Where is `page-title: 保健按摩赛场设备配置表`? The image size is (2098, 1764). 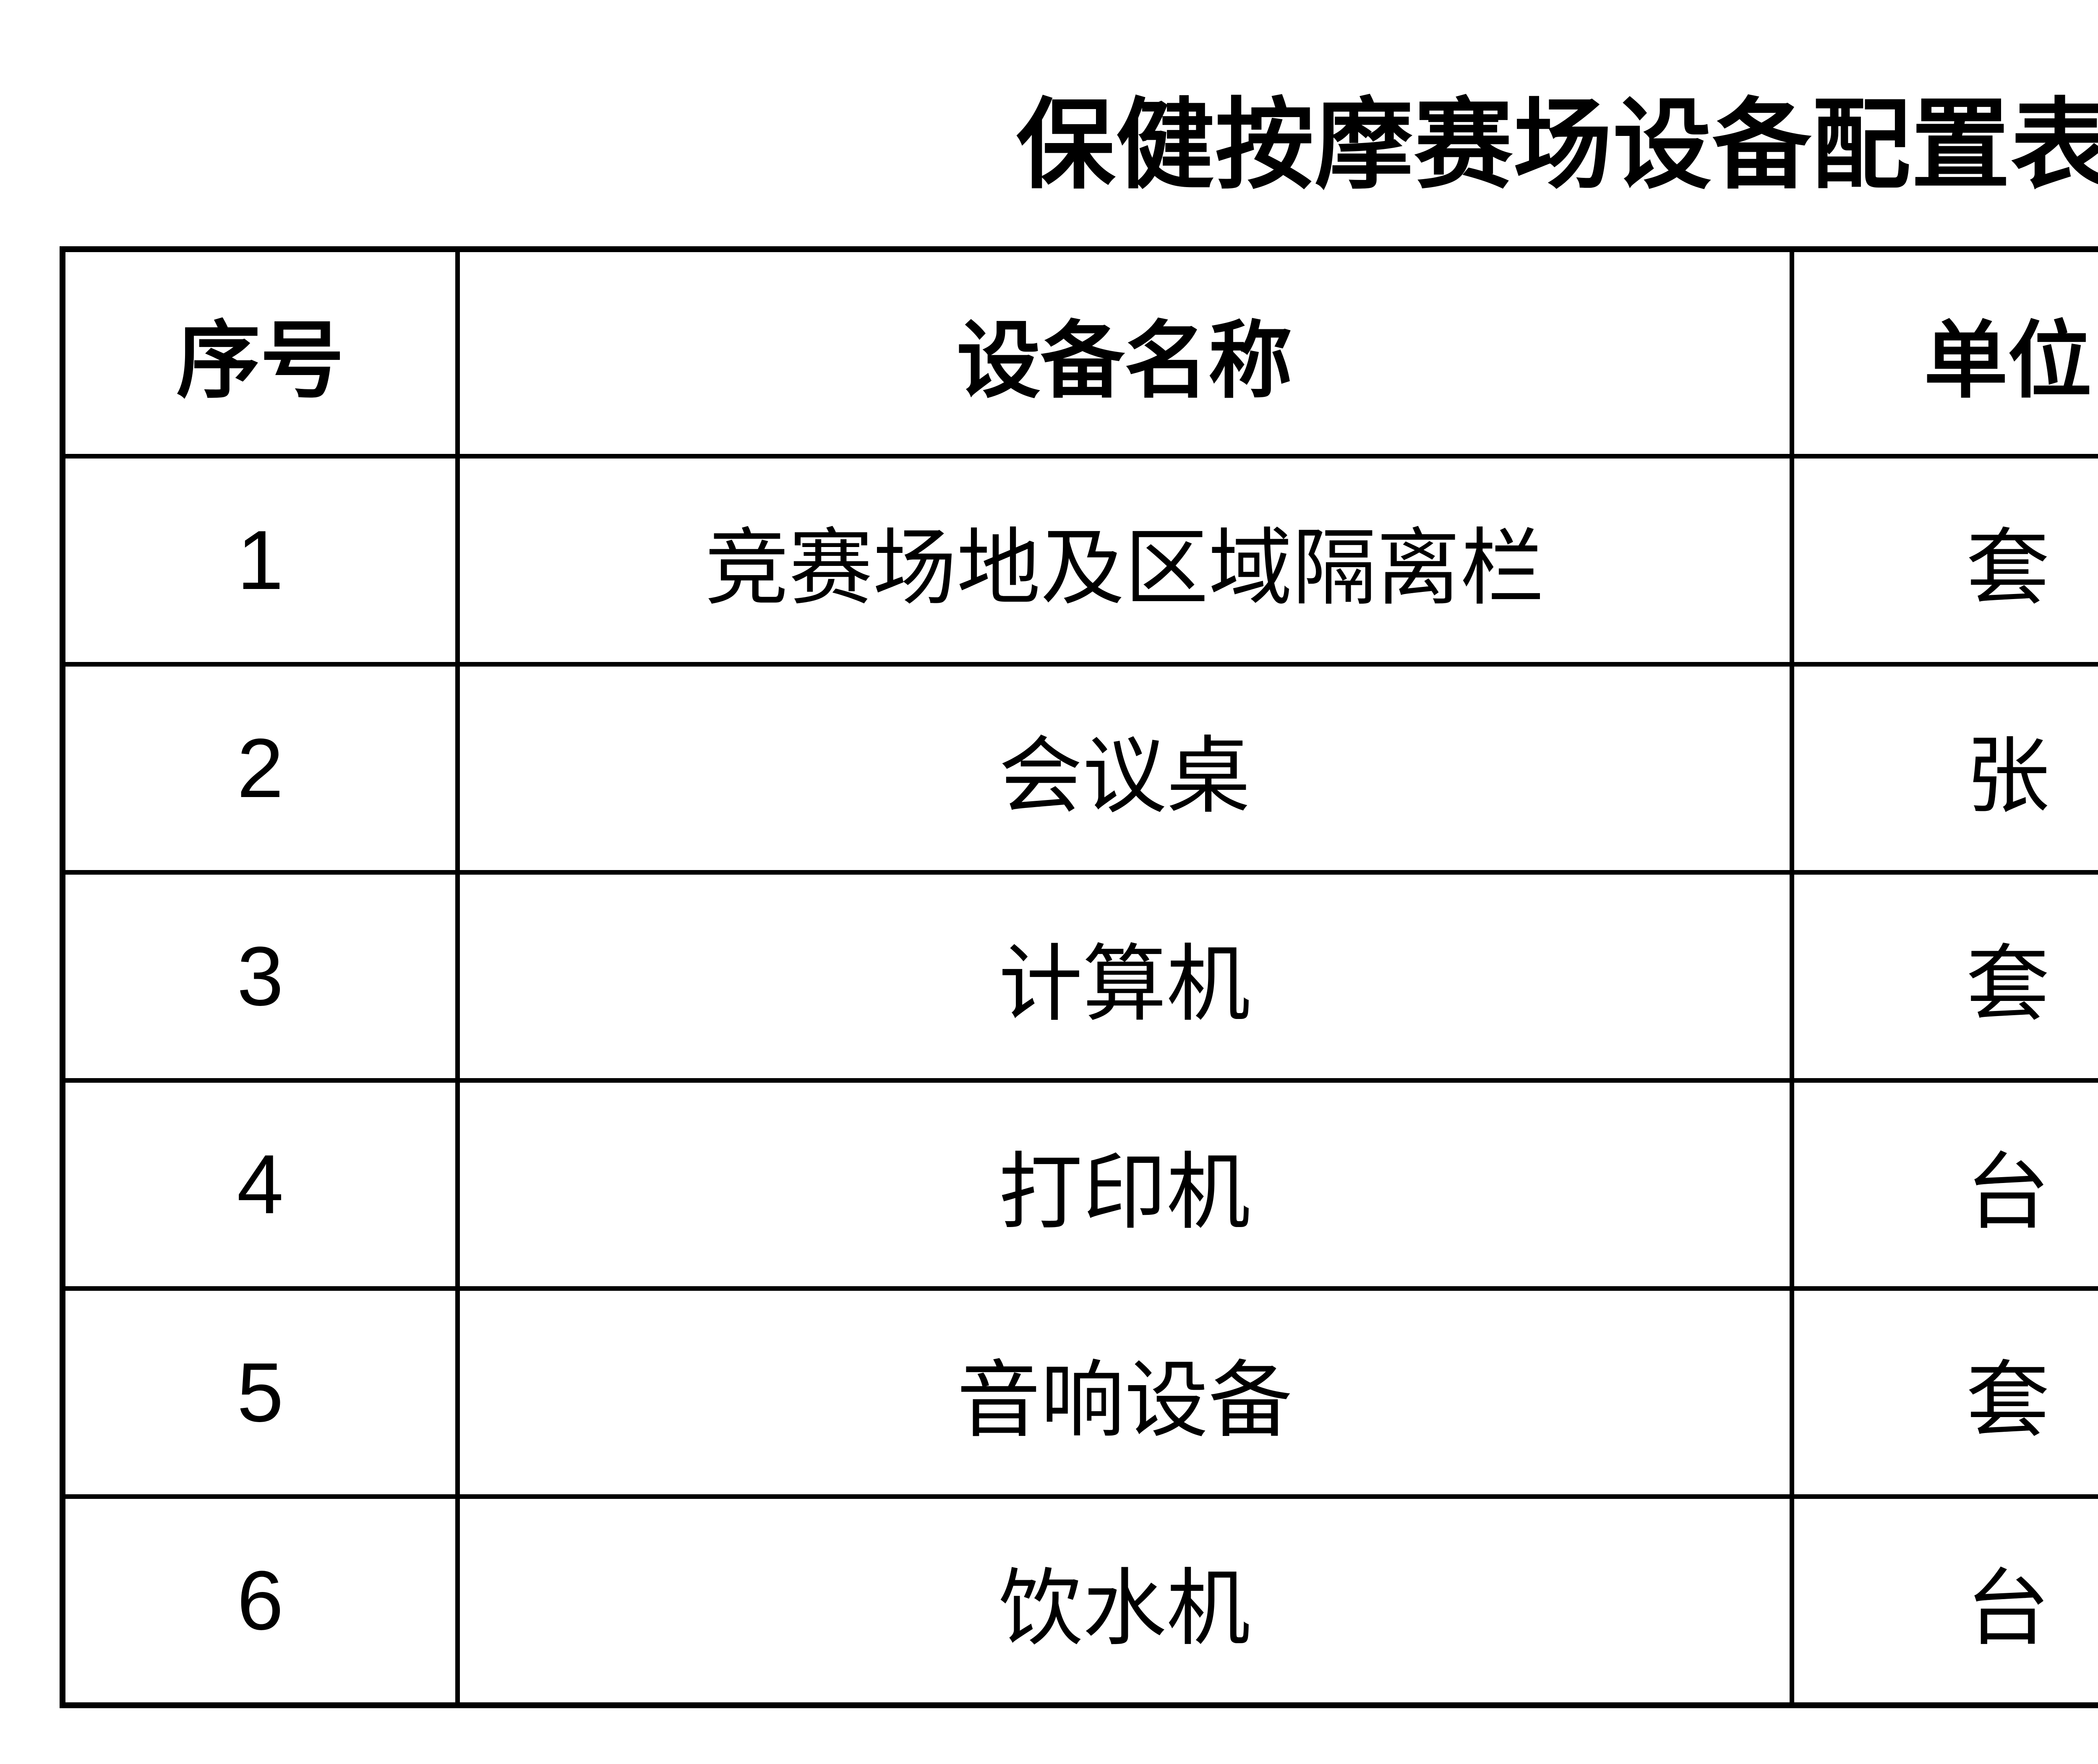 page-title: 保健按摩赛场设备配置表 is located at coordinates (1557, 145).